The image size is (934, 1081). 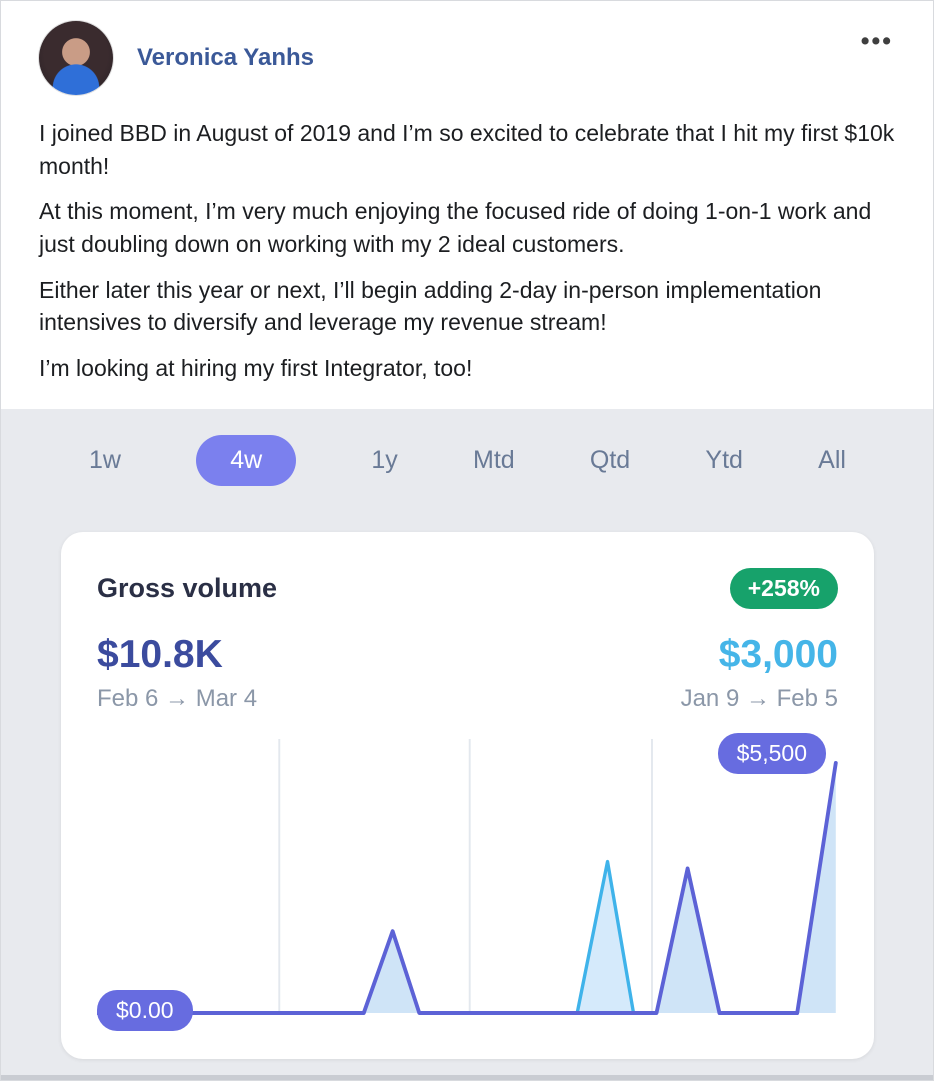 What do you see at coordinates (246, 460) in the screenshot?
I see `tab-4w: 4w` at bounding box center [246, 460].